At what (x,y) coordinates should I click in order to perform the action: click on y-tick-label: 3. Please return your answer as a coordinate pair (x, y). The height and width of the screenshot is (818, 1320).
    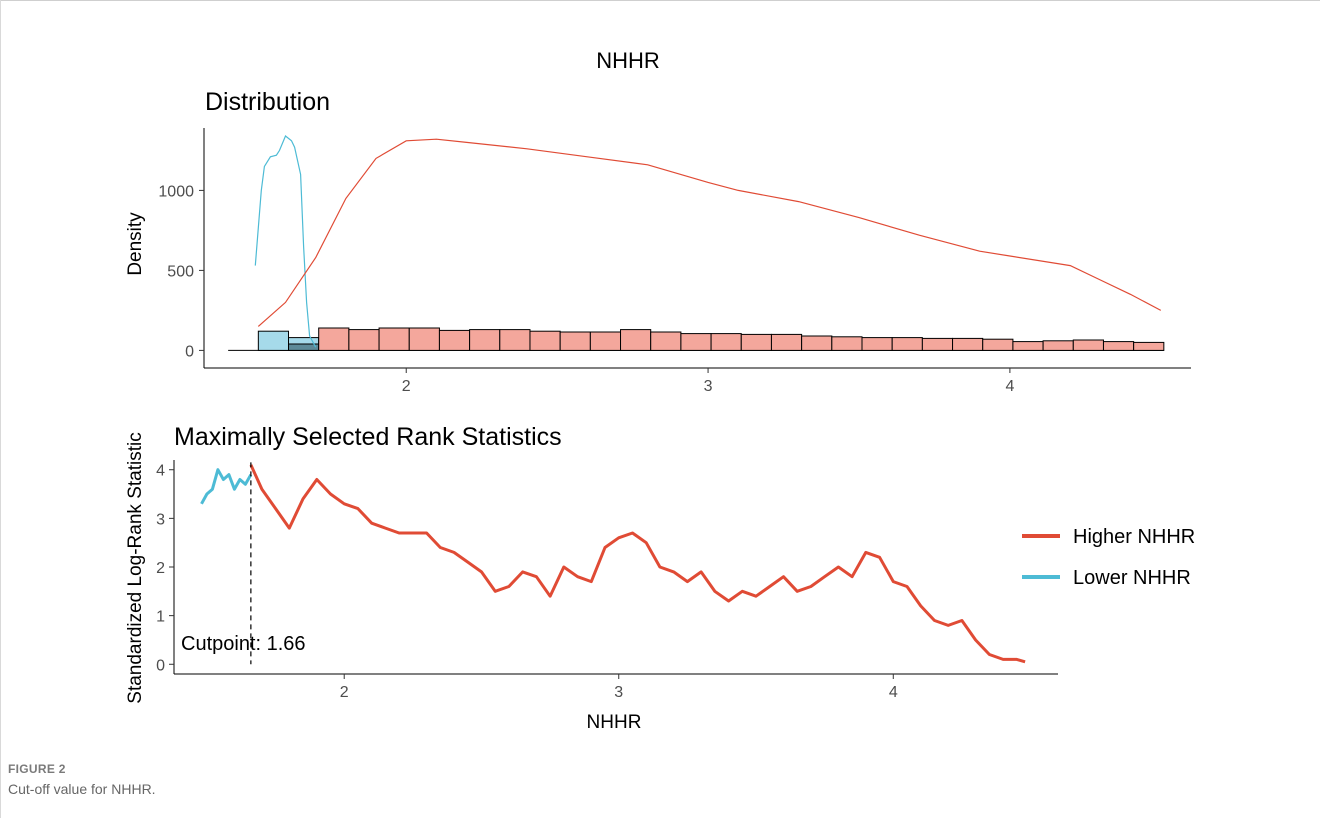
    Looking at the image, I should click on (160, 519).